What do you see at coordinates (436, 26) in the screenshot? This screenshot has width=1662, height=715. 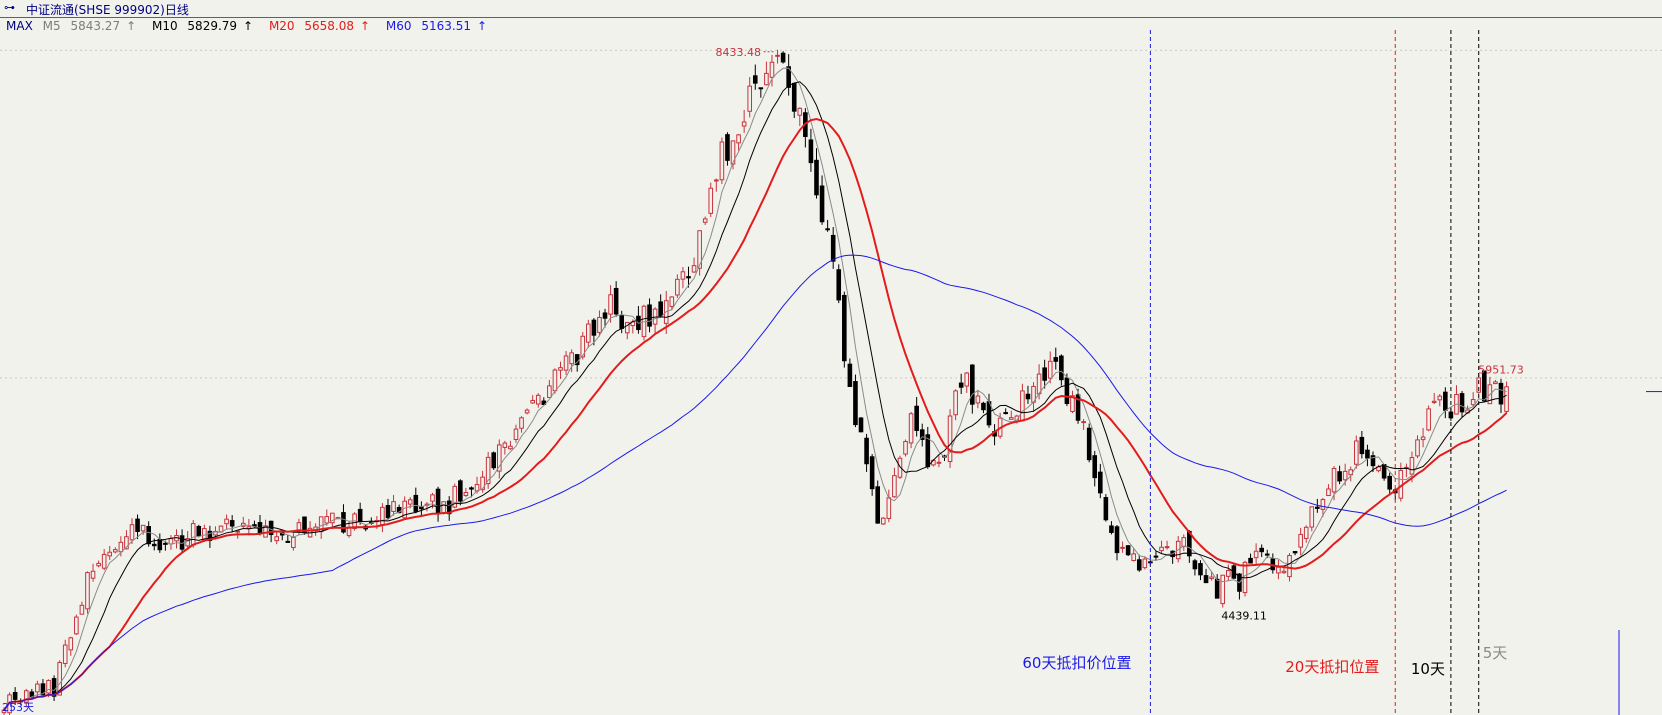 I see `legend-m60: M60 5163.51 ↑` at bounding box center [436, 26].